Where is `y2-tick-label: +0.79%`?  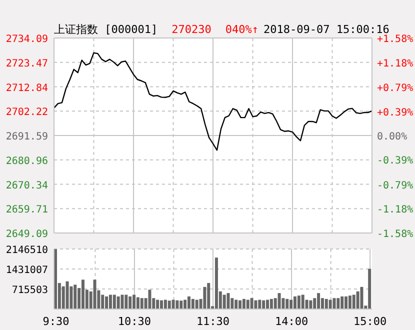
y2-tick-label: +0.79% is located at coordinates (395, 88).